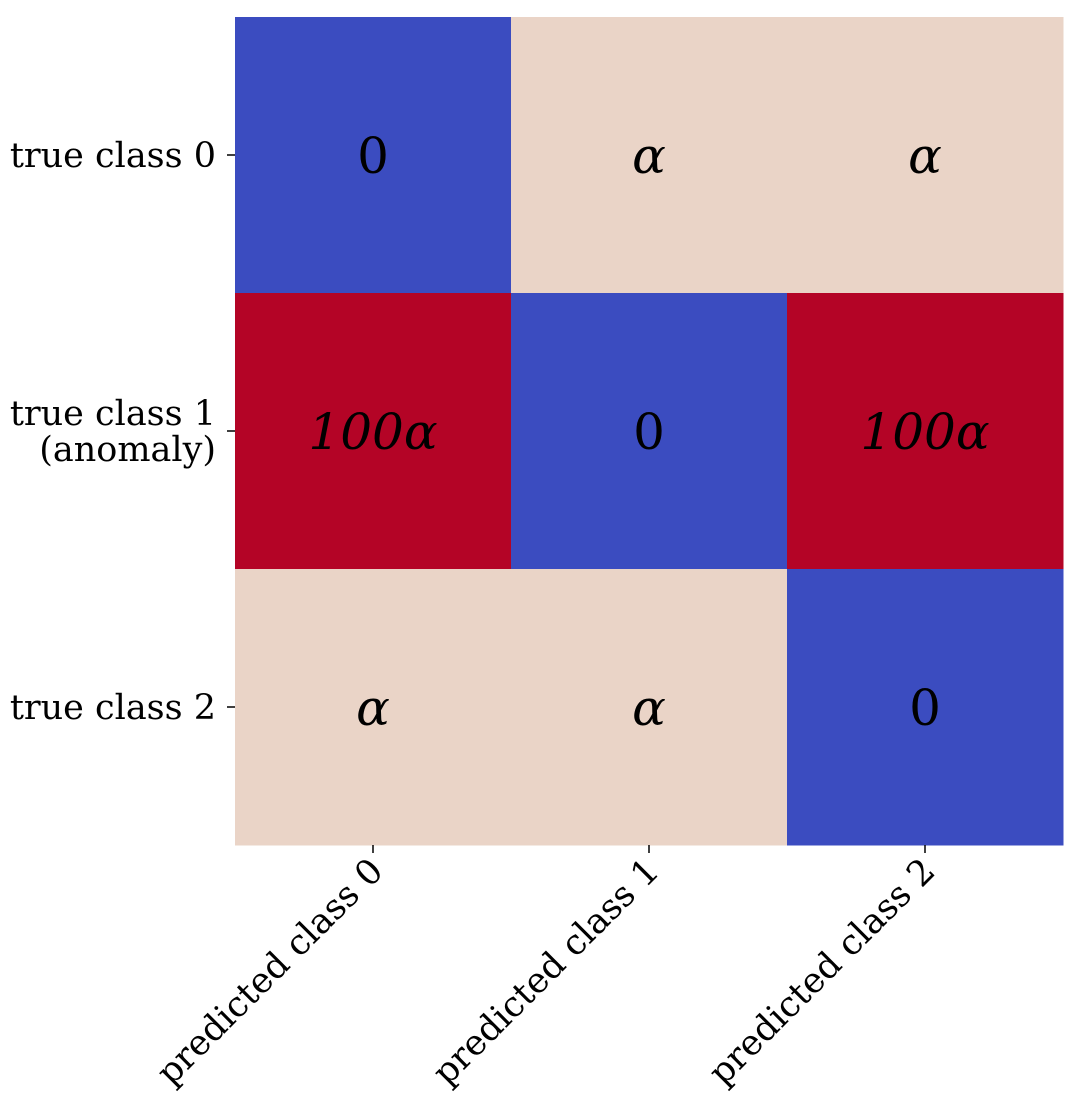 This screenshot has height=1119, width=1081. I want to click on cell-label-r1-c0: 100α, so click(372, 432).